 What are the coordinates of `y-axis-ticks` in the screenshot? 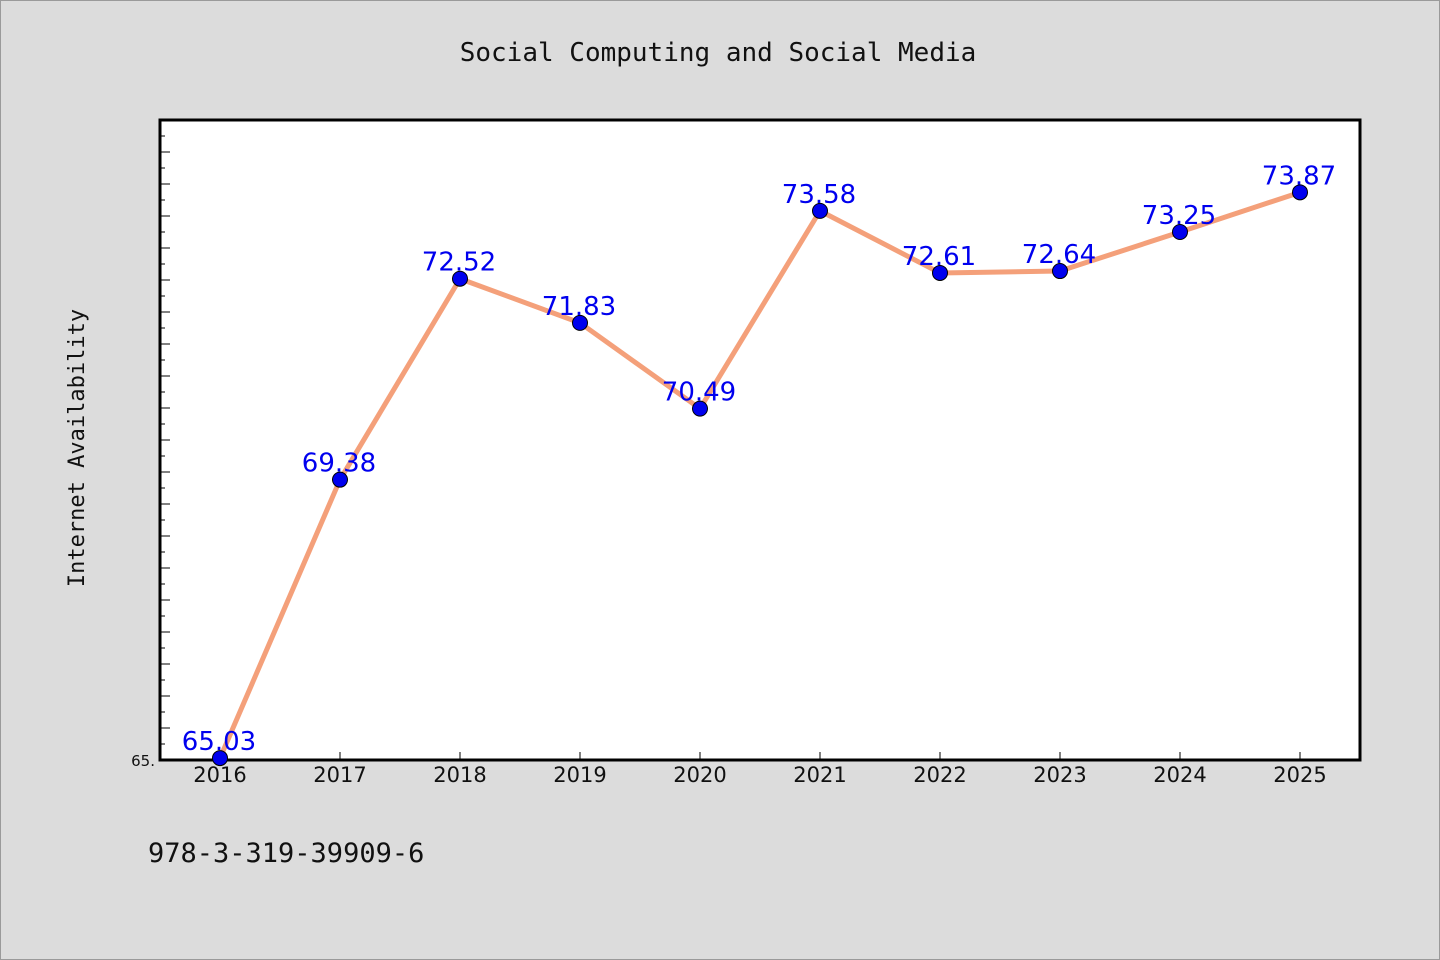 It's located at (165, 440).